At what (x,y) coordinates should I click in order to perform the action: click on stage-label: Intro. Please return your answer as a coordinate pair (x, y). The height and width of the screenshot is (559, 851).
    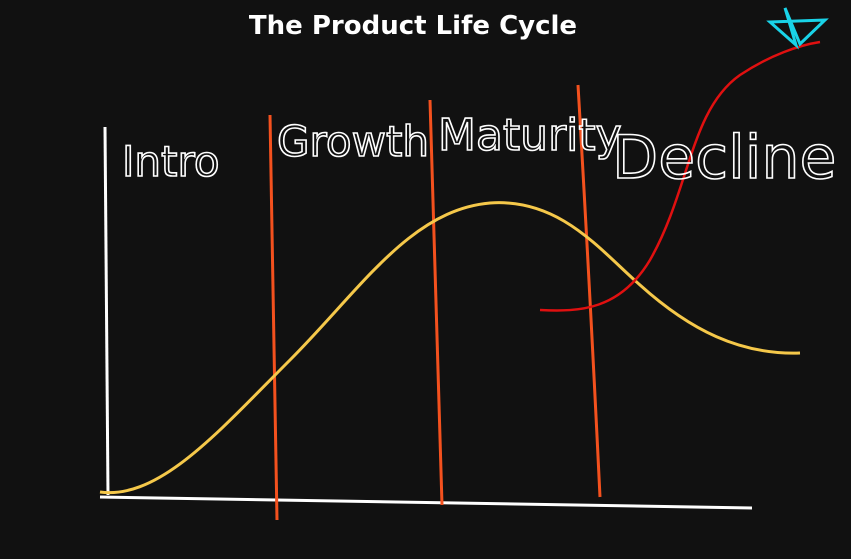
    Looking at the image, I should click on (171, 161).